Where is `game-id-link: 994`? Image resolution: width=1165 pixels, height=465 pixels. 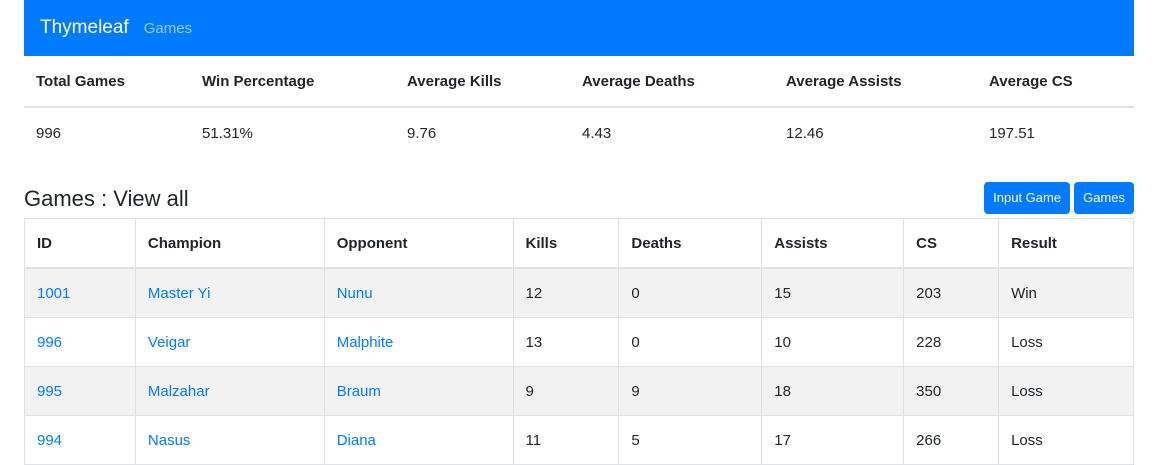 game-id-link: 994 is located at coordinates (50, 440).